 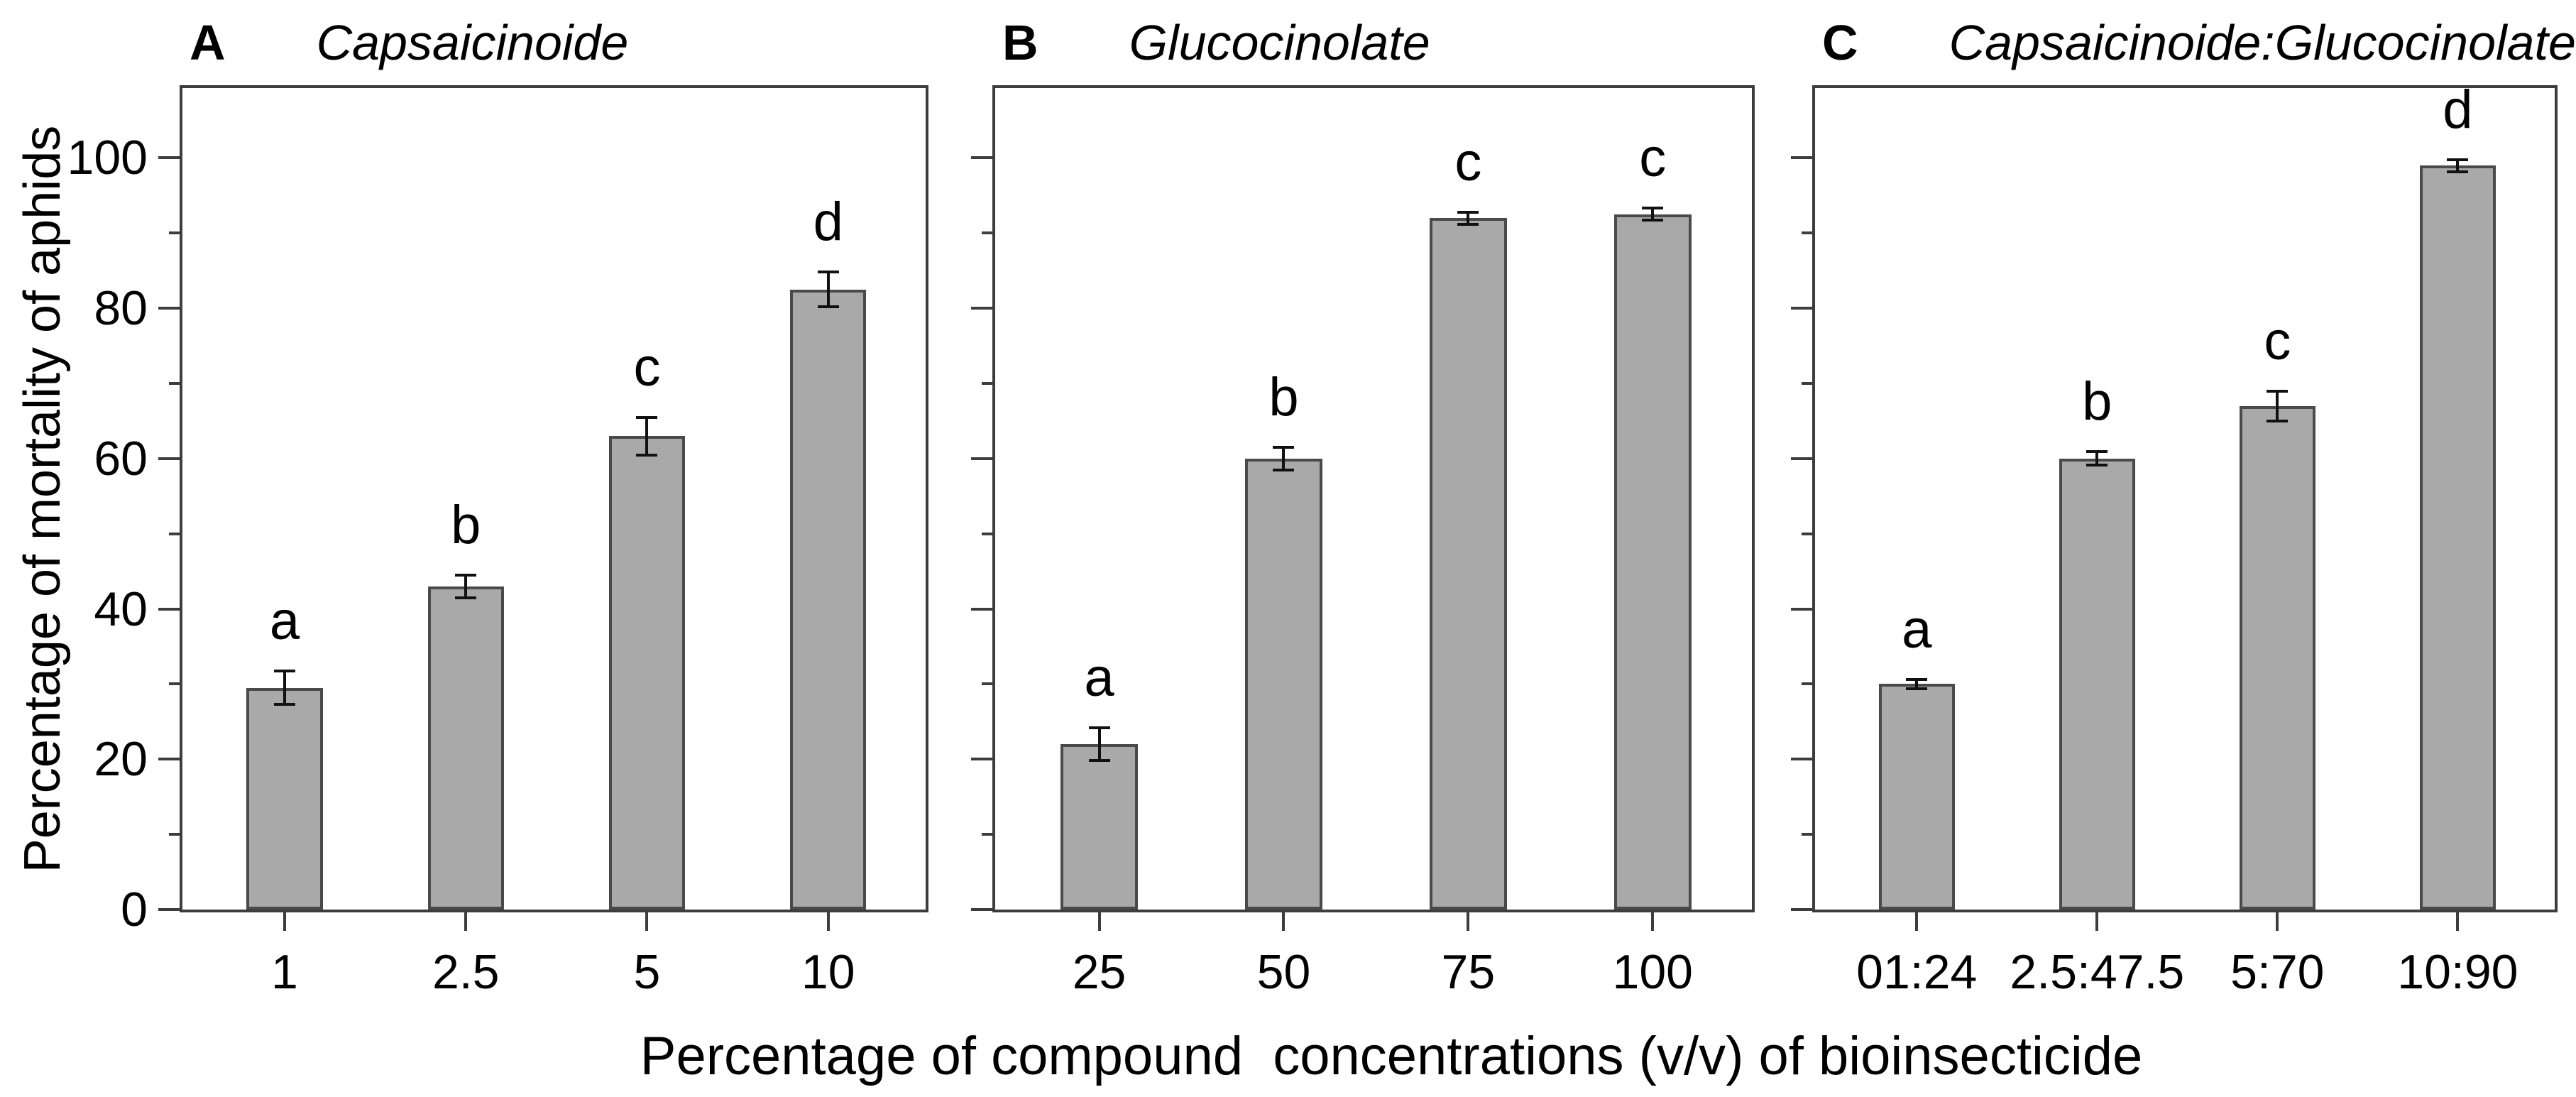 What do you see at coordinates (1283, 972) in the screenshot?
I see `x-tick-label: 50` at bounding box center [1283, 972].